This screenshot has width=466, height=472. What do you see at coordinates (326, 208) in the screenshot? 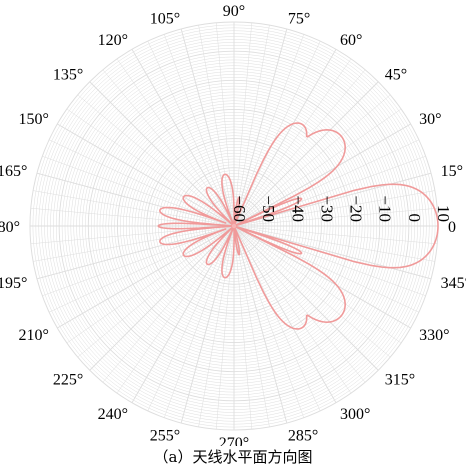
I see `radial-tick-label: −30` at bounding box center [326, 208].